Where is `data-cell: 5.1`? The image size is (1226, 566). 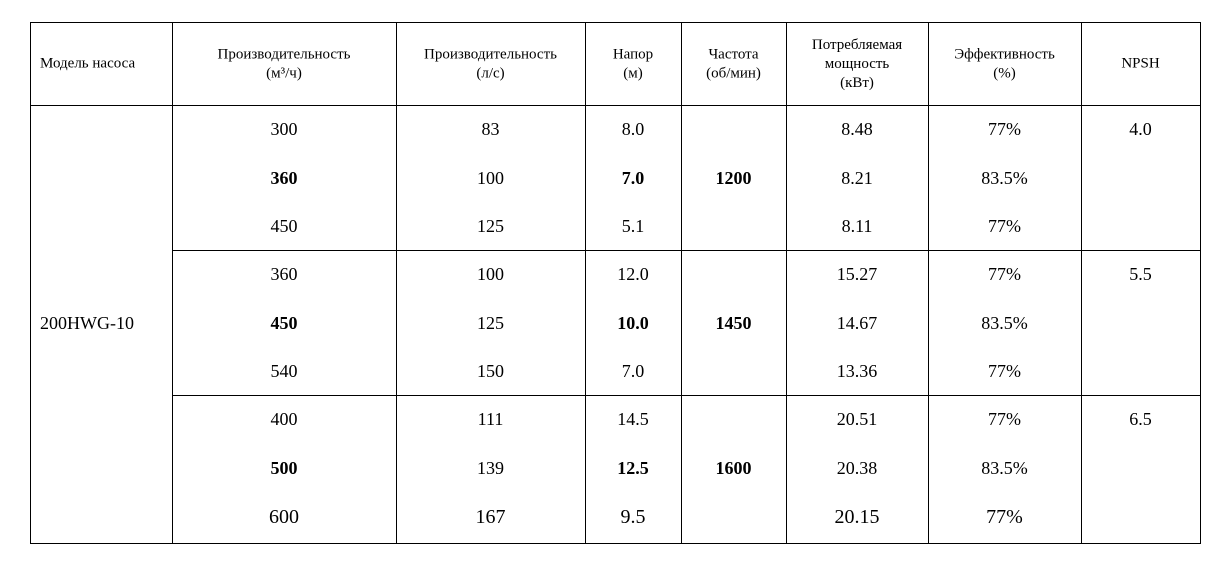
data-cell: 5.1 is located at coordinates (633, 226).